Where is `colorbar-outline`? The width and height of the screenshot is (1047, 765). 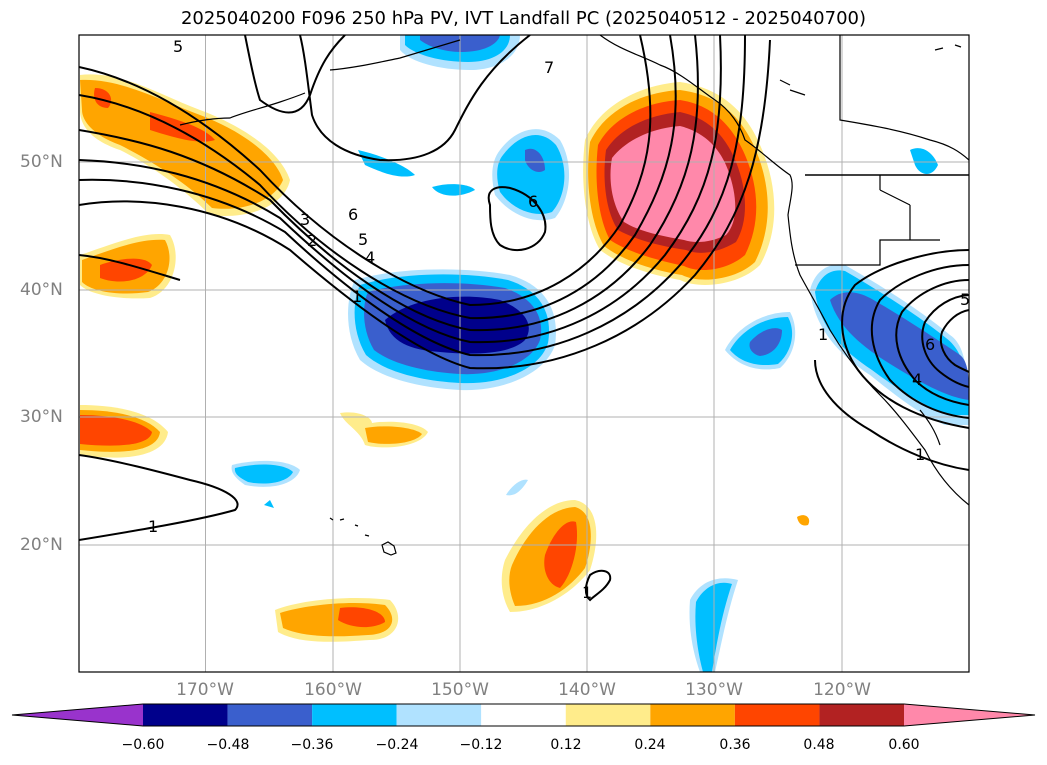 colorbar-outline is located at coordinates (523, 715).